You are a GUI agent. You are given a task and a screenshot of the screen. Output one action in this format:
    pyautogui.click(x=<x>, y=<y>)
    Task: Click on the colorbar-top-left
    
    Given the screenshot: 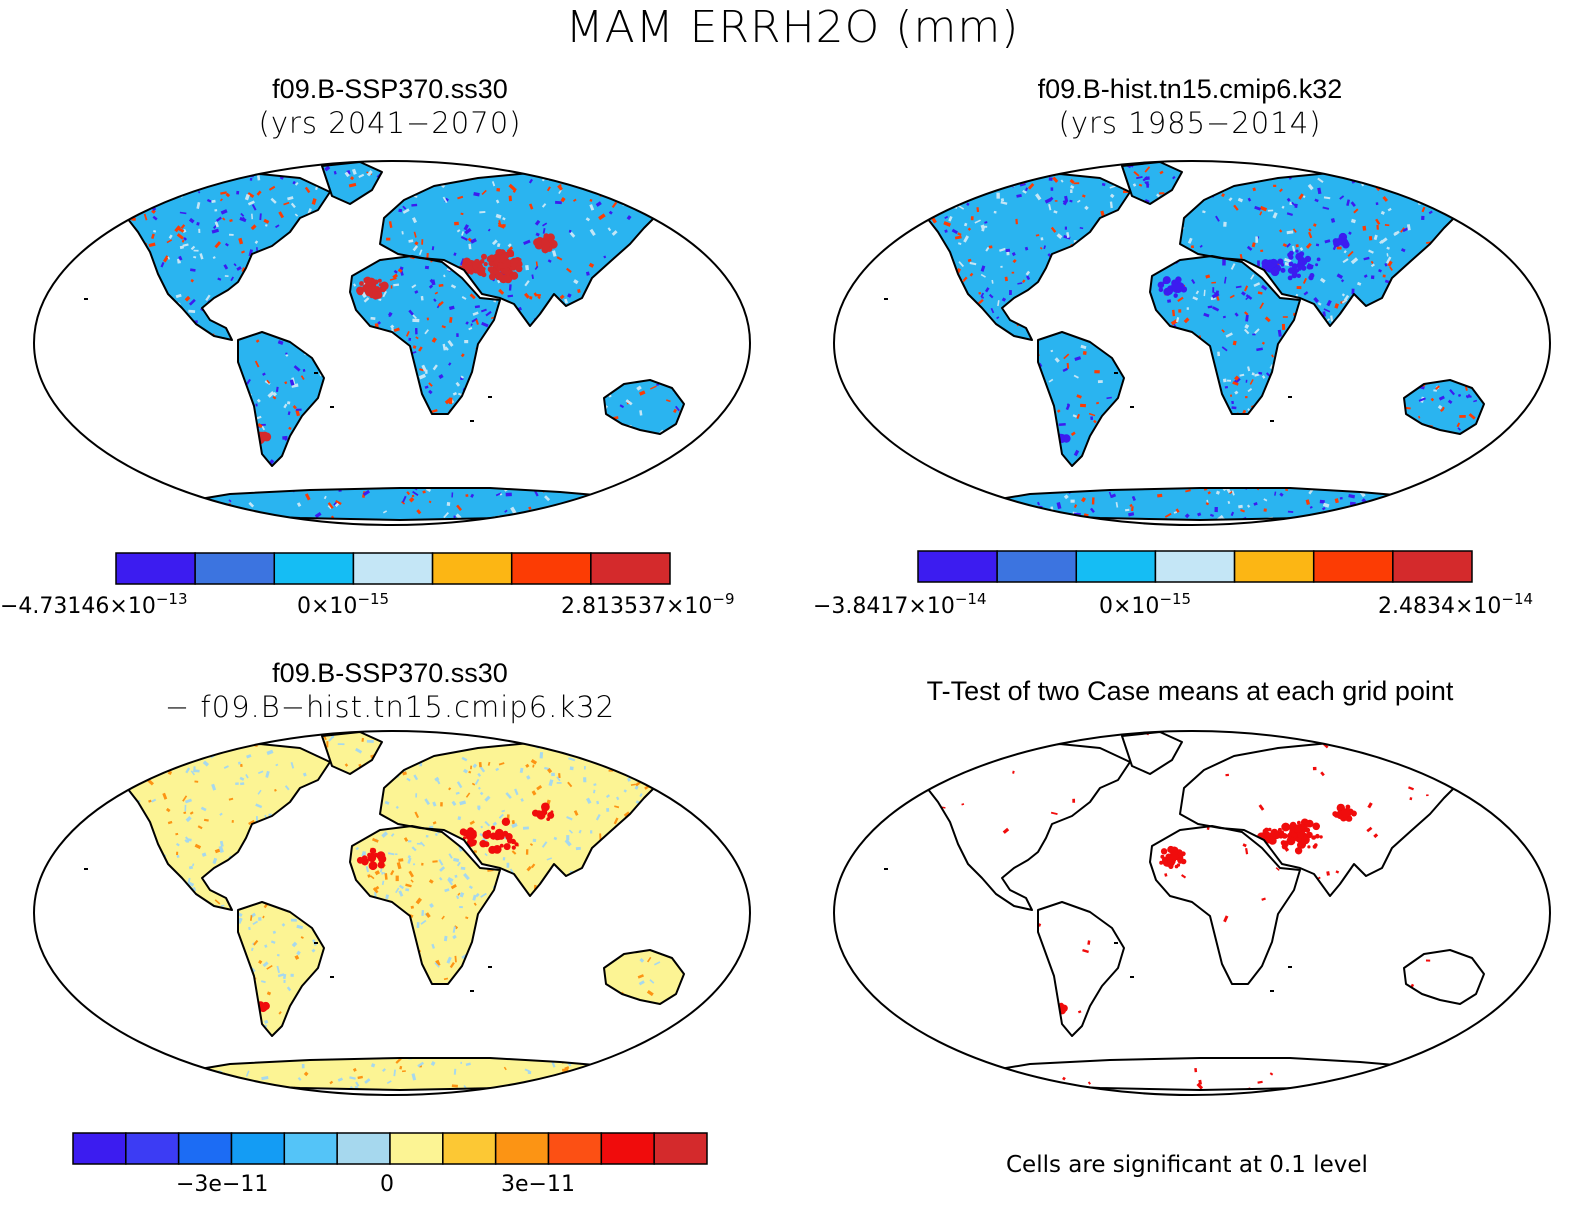 What is the action you would take?
    pyautogui.click(x=393, y=568)
    